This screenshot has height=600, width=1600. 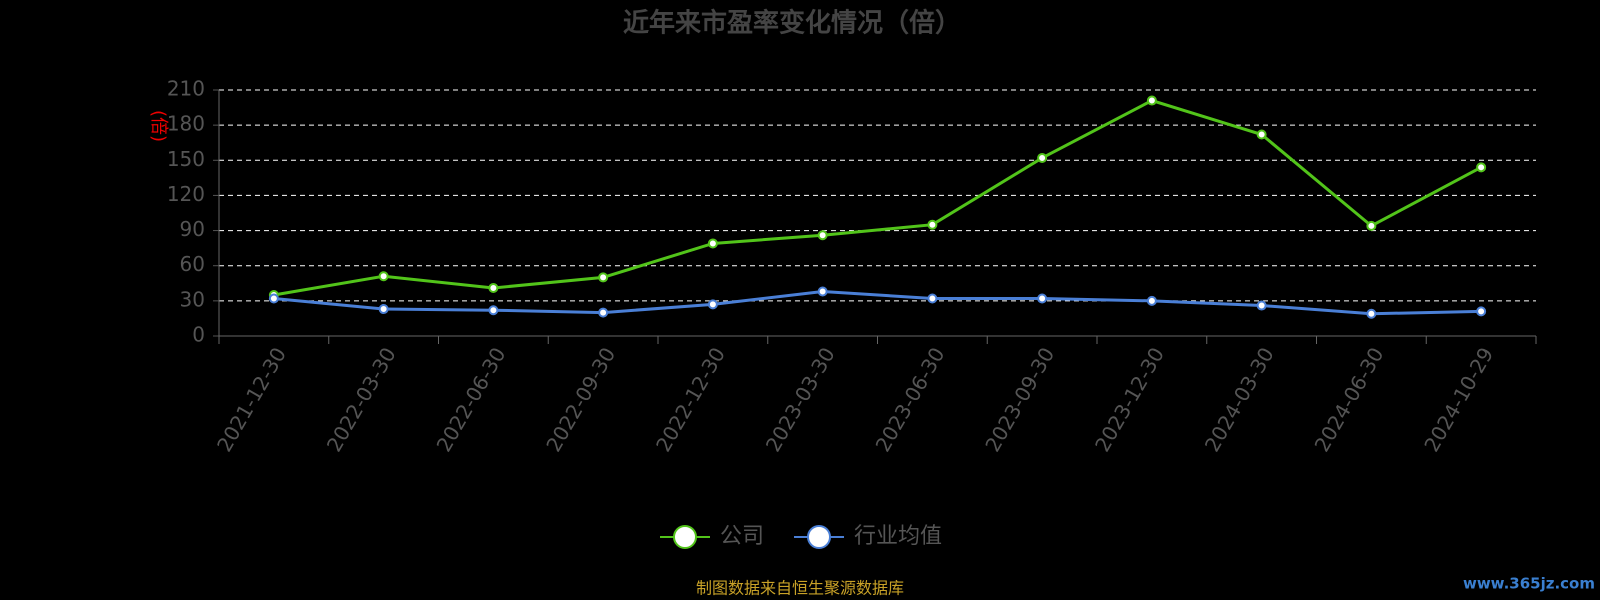 I want to click on y-tick-label: 90, so click(x=192, y=229).